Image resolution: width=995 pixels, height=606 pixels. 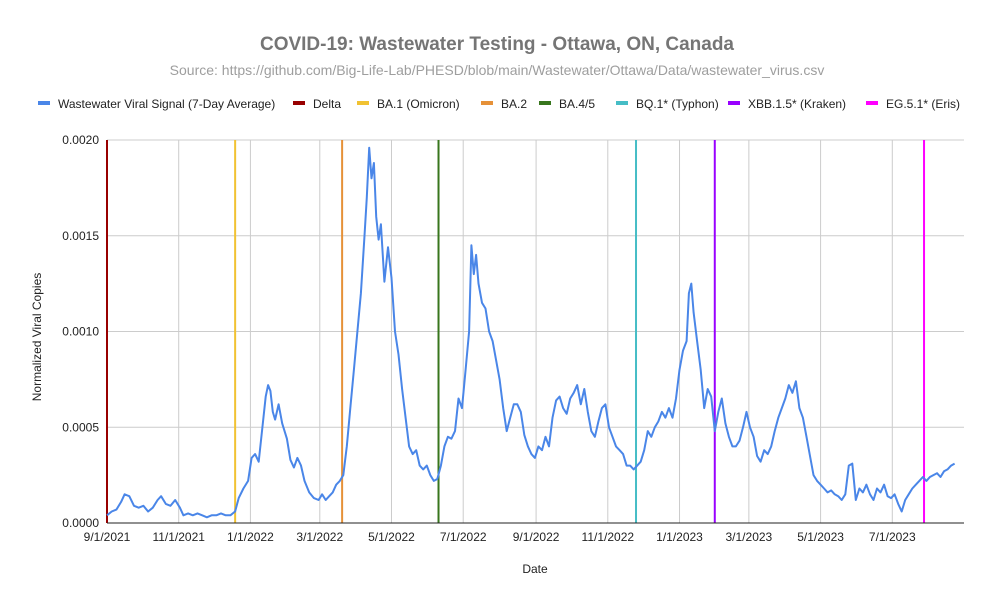 I want to click on legend-label: BQ.1* (Typhon), so click(x=677, y=104).